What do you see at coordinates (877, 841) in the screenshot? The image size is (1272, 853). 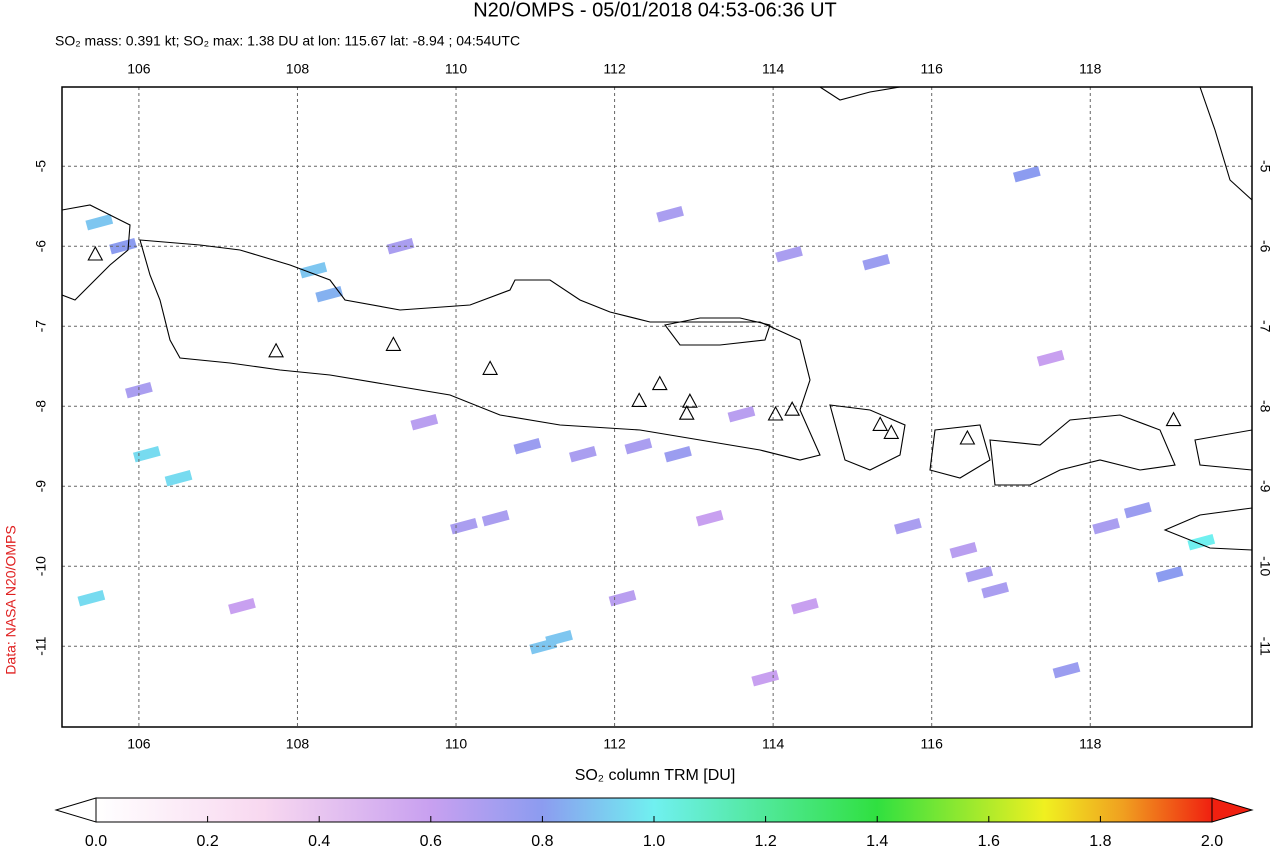 I see `colorbar-tick-label: 1.4` at bounding box center [877, 841].